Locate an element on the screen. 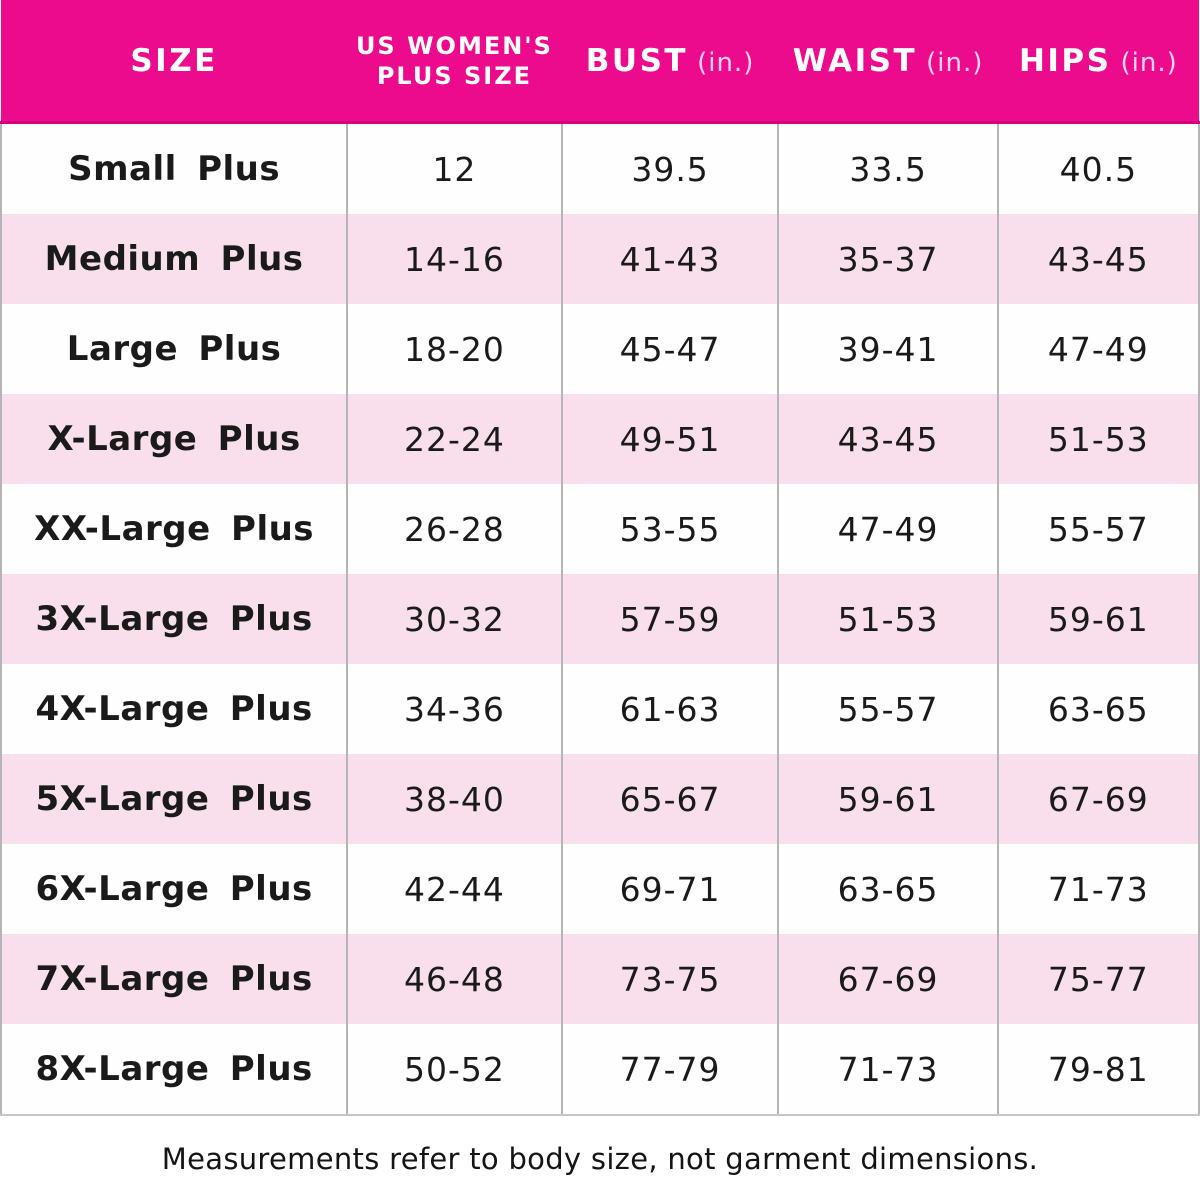 The image size is (1200, 1200). hips-cell: 40.5 is located at coordinates (1098, 168).